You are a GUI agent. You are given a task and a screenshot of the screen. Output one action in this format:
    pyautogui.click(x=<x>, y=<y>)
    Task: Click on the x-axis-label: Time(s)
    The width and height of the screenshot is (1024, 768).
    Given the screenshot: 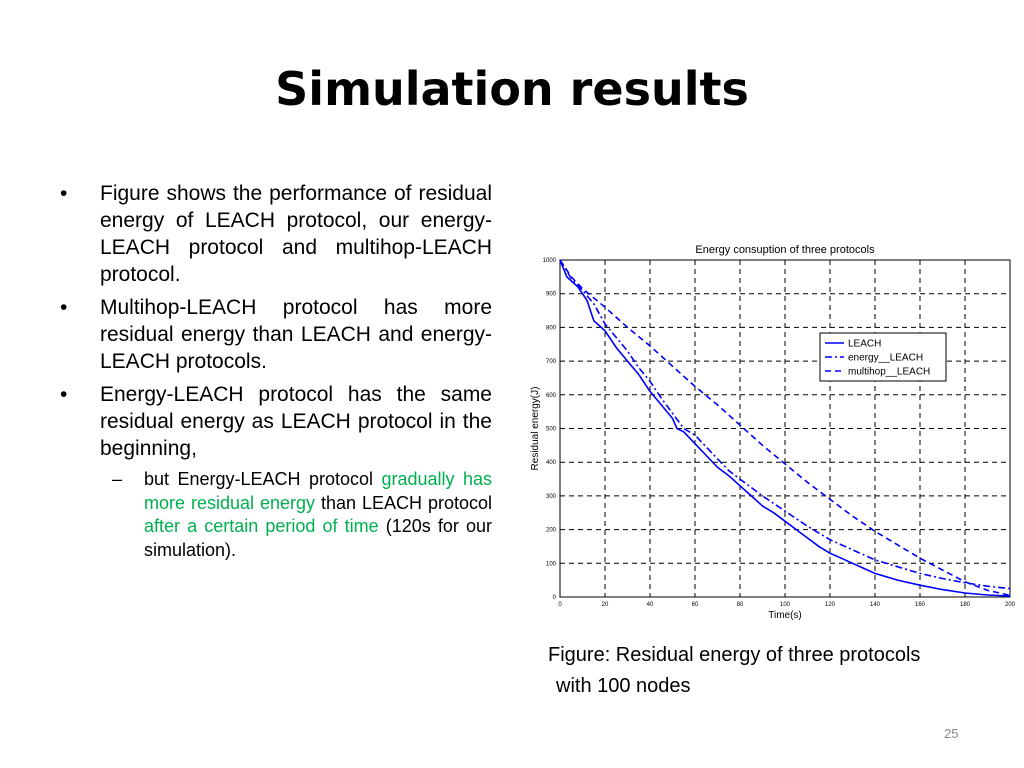 What is the action you would take?
    pyautogui.click(x=785, y=615)
    